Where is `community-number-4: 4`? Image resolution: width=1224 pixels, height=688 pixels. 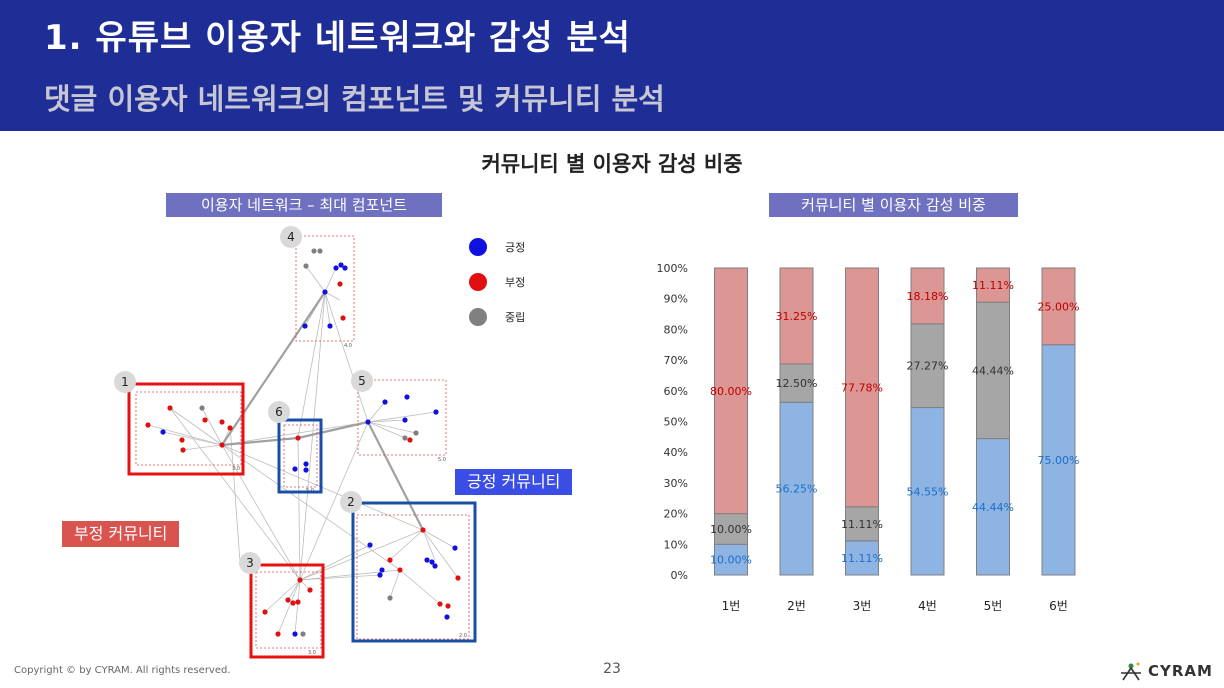 community-number-4: 4 is located at coordinates (291, 237).